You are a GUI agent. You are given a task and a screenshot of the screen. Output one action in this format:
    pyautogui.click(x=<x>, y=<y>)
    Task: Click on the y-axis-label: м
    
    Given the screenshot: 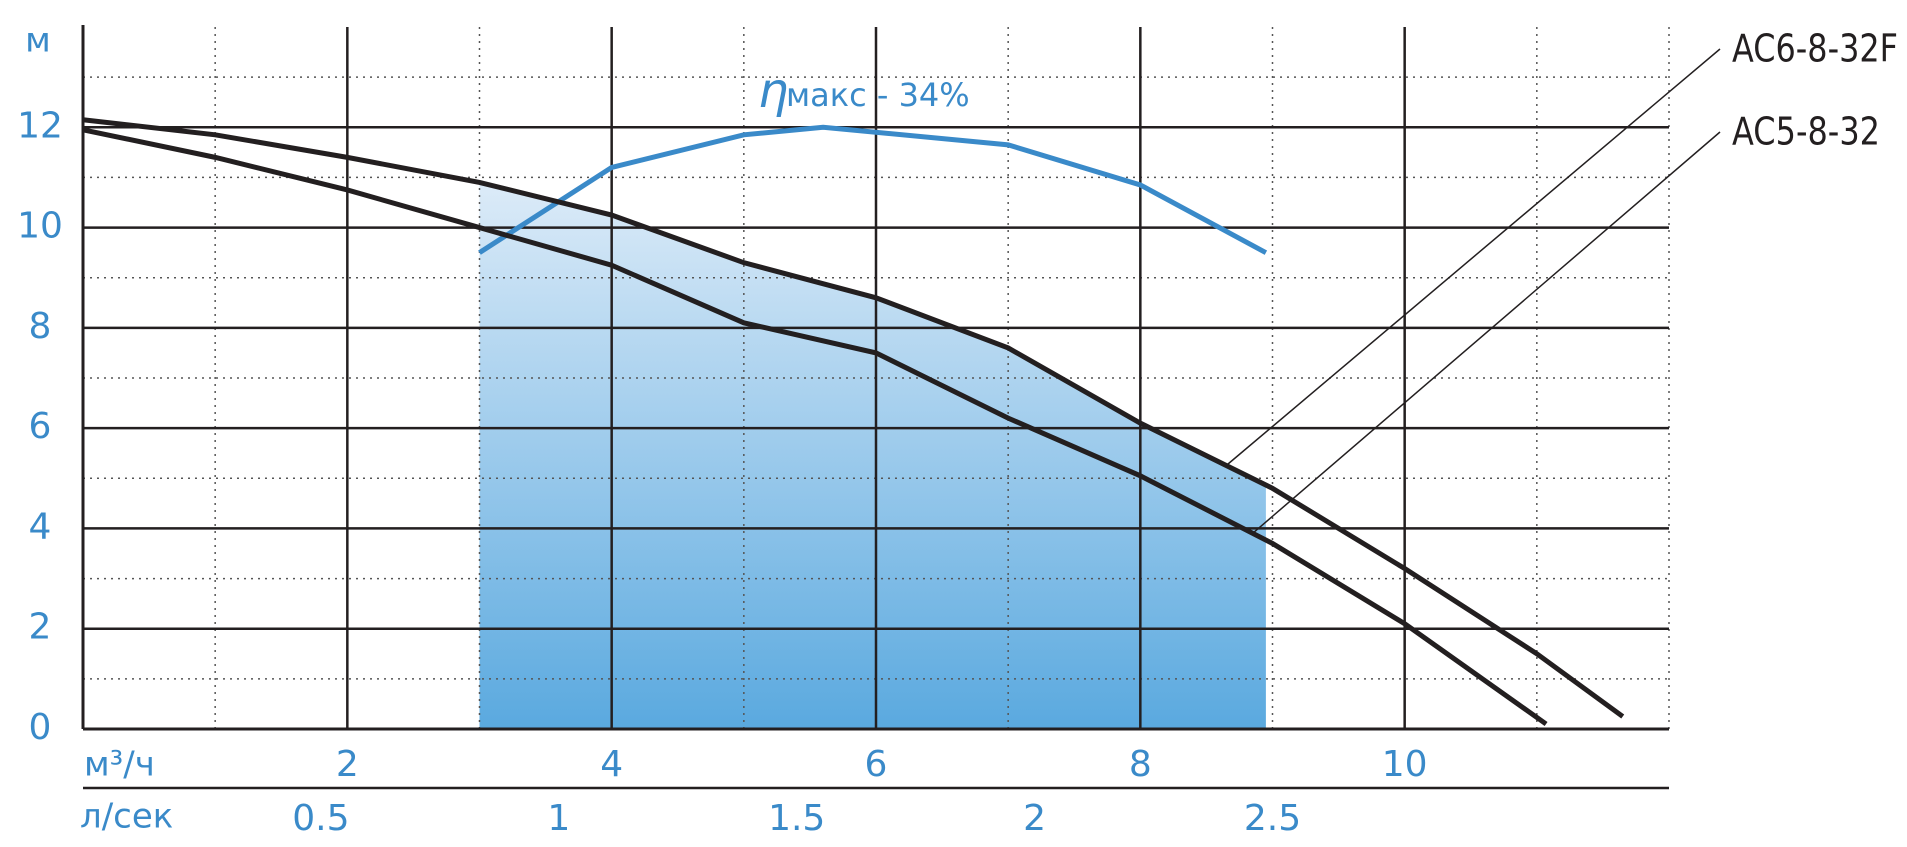 What is the action you would take?
    pyautogui.click(x=38, y=41)
    